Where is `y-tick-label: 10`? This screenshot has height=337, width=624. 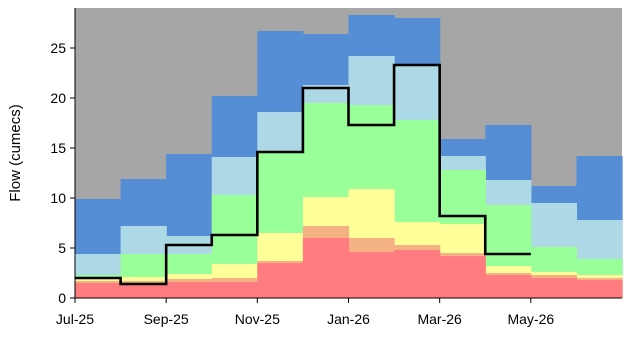
y-tick-label: 10 is located at coordinates (58, 198).